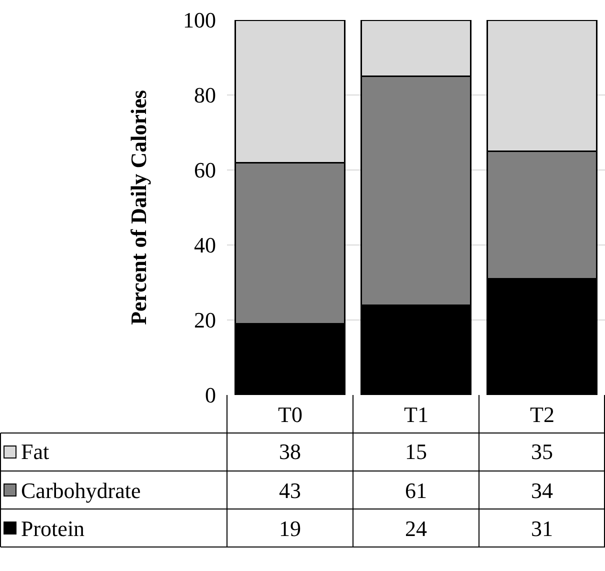 The height and width of the screenshot is (571, 605). I want to click on data-label: 24, so click(416, 528).